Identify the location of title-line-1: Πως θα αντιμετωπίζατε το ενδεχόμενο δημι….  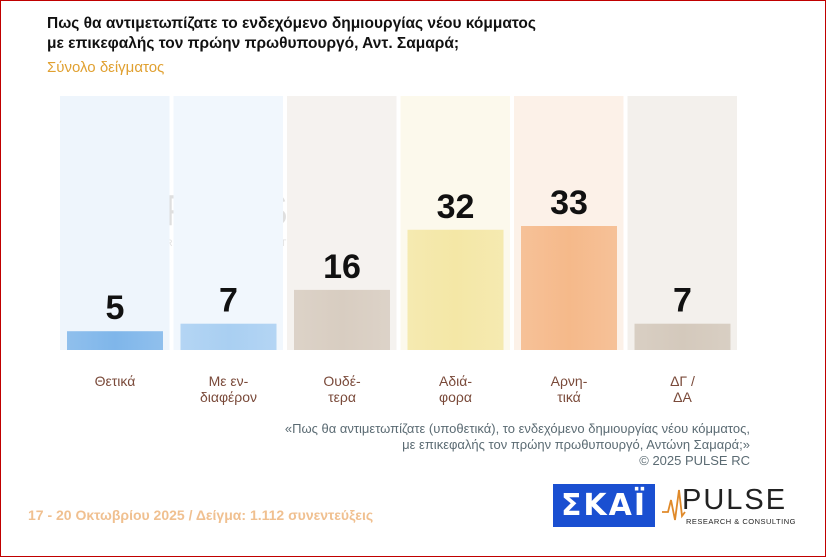
(291, 23).